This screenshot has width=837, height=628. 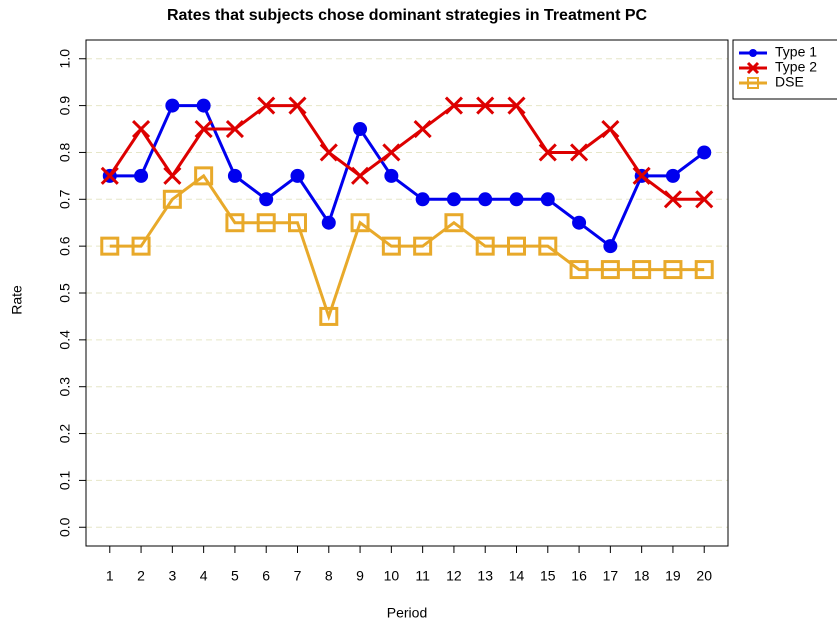 I want to click on x-axis-label: Period, so click(x=407, y=613).